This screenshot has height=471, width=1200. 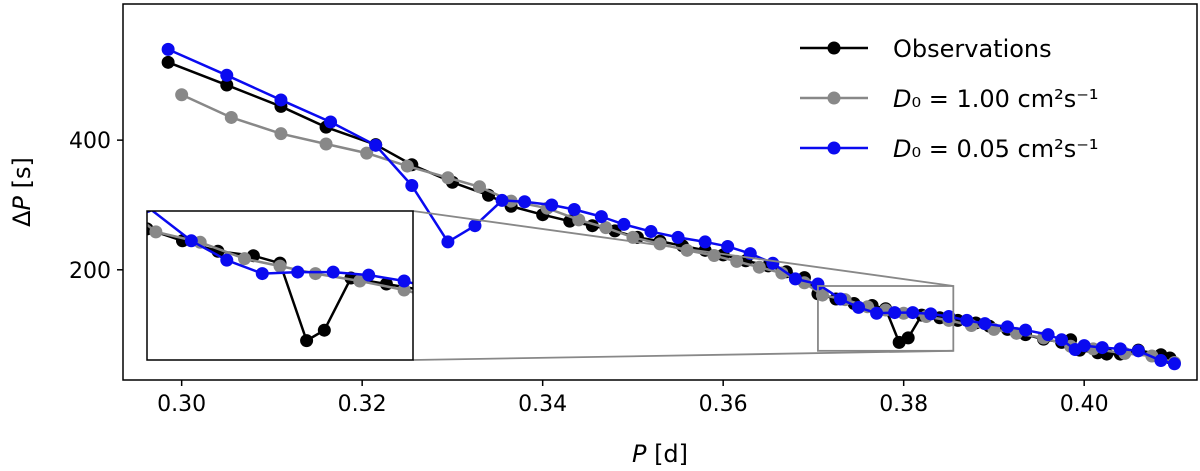 I want to click on y-axis-label: ΔP [s], so click(x=22, y=192).